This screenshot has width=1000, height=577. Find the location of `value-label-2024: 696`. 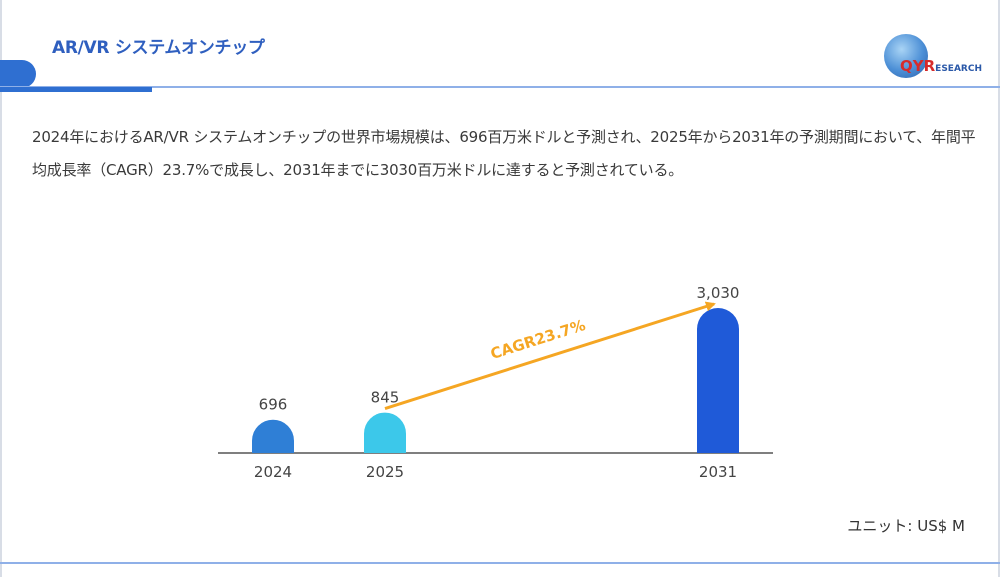

value-label-2024: 696 is located at coordinates (273, 405).